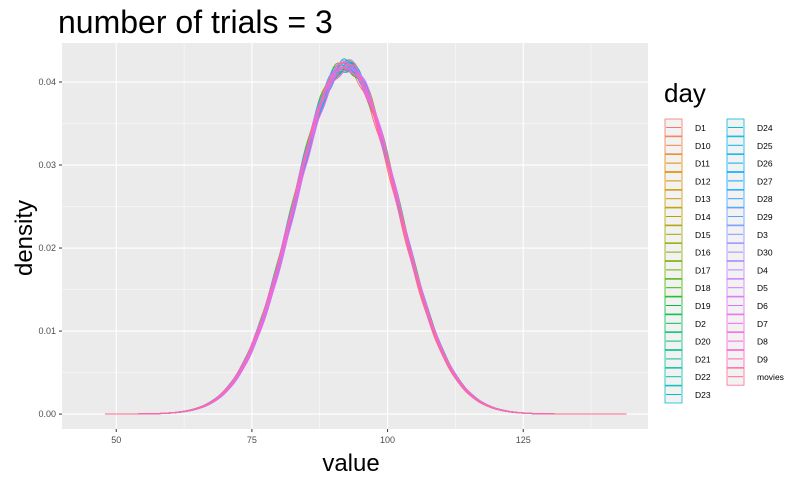 Image resolution: width=800 pixels, height=480 pixels. What do you see at coordinates (252, 440) in the screenshot?
I see `x-tick-label: 75` at bounding box center [252, 440].